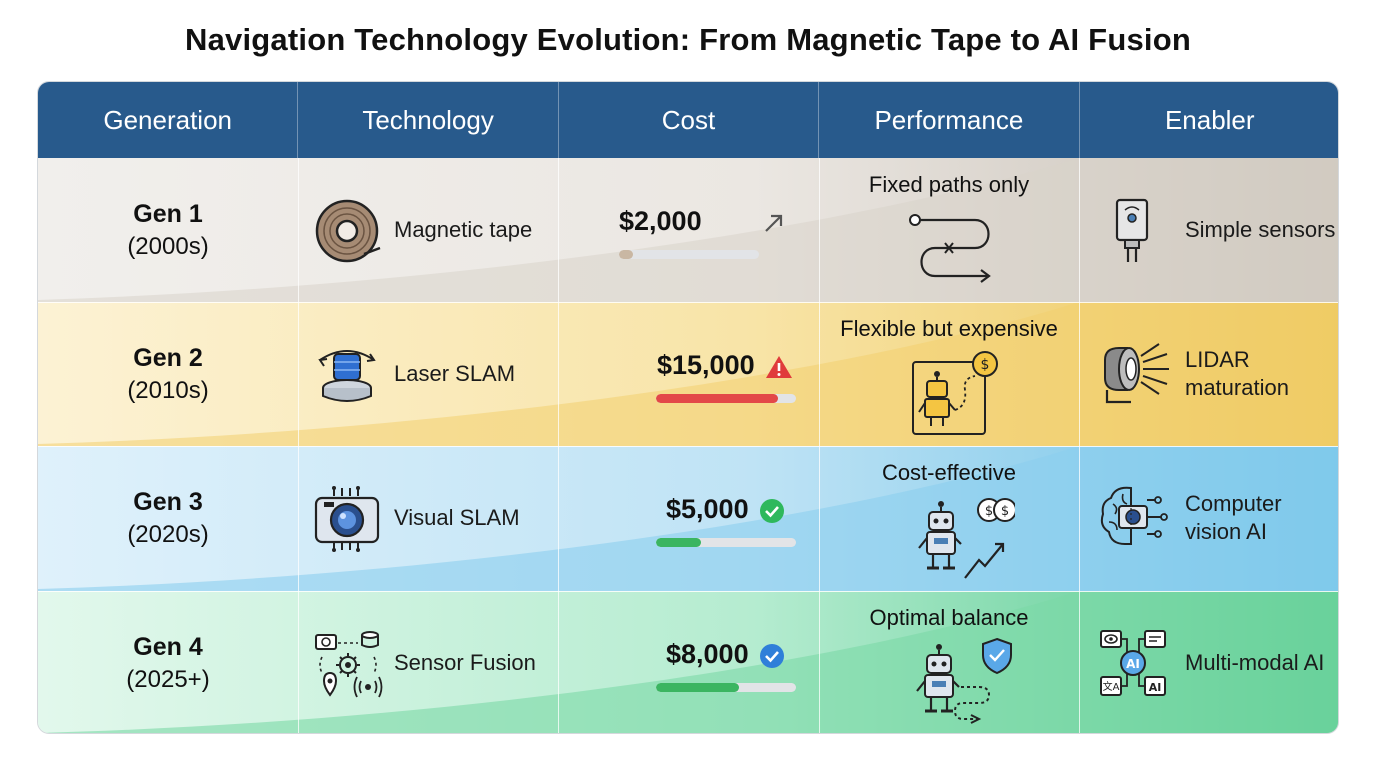 This screenshot has height=768, width=1376. I want to click on generation-name: Gen 3, so click(168, 501).